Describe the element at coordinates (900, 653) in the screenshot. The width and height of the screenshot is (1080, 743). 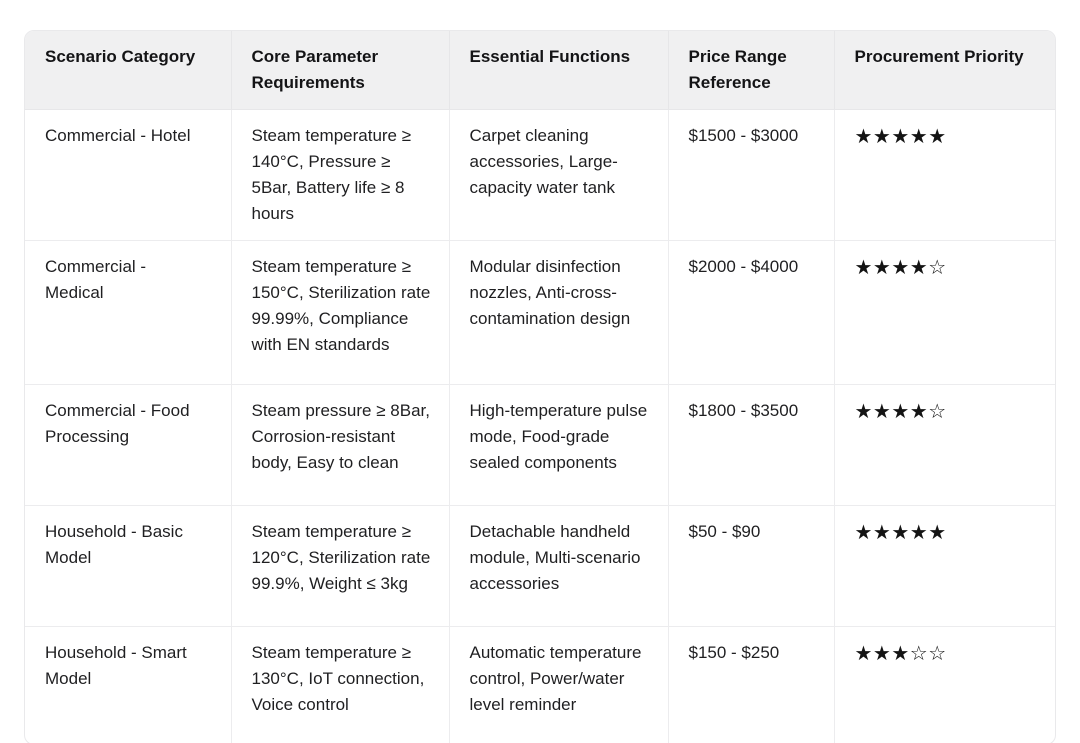
I see `priority-star-rating: ★★★☆☆` at that location.